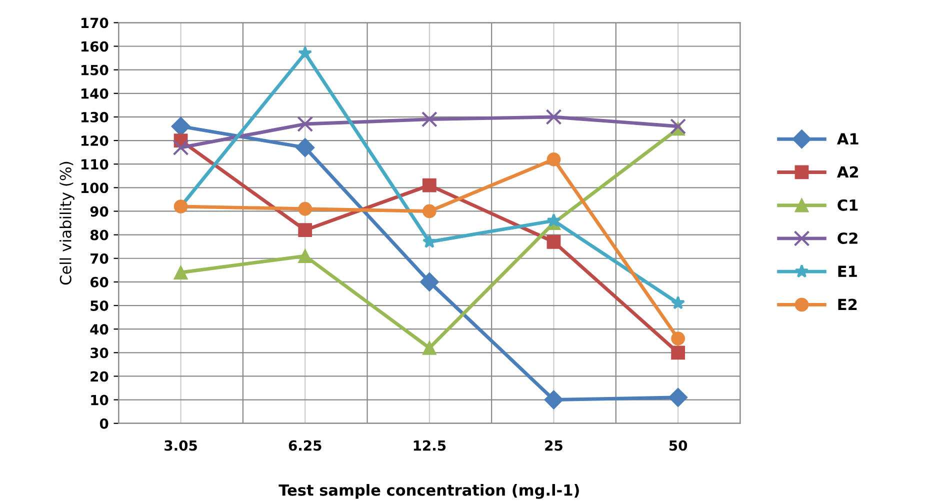  I want to click on x-axis-title: Test sample concentration (mg.l-1), so click(428, 491).